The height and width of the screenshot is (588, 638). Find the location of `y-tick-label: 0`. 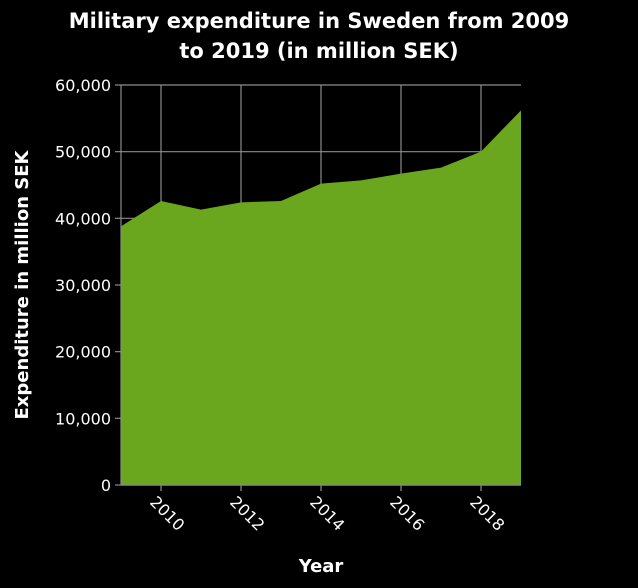

y-tick-label: 0 is located at coordinates (106, 485).